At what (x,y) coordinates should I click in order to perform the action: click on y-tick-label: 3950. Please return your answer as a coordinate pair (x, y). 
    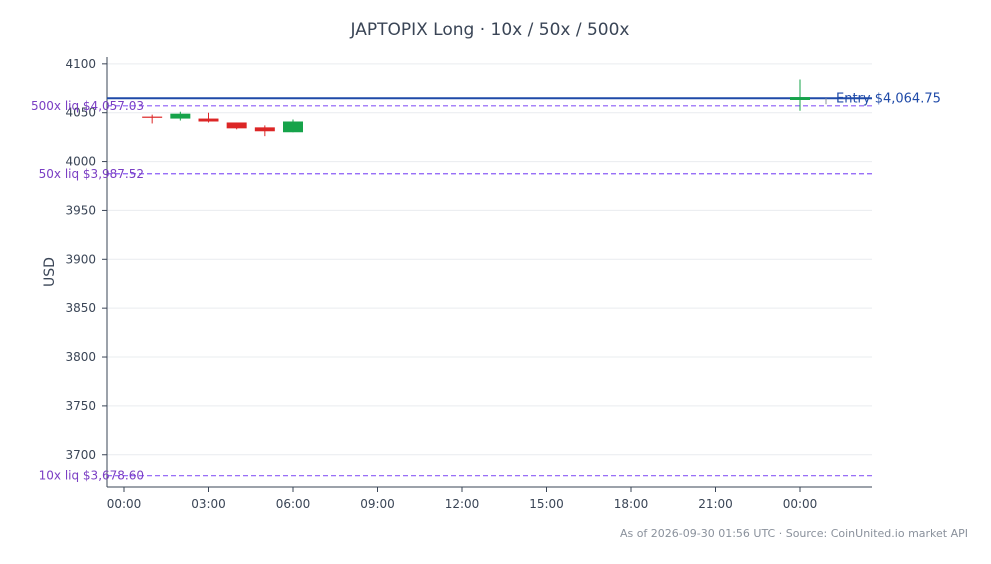
    Looking at the image, I should click on (80, 210).